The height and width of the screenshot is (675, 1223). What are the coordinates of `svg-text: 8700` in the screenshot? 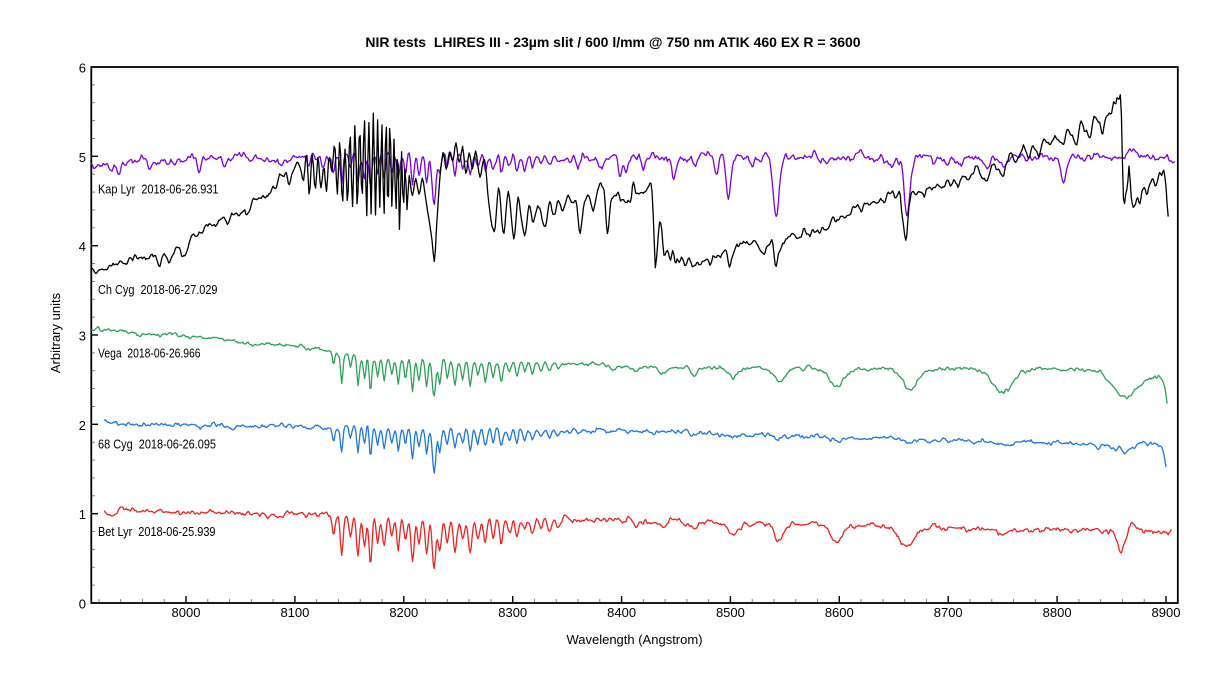 It's located at (948, 612).